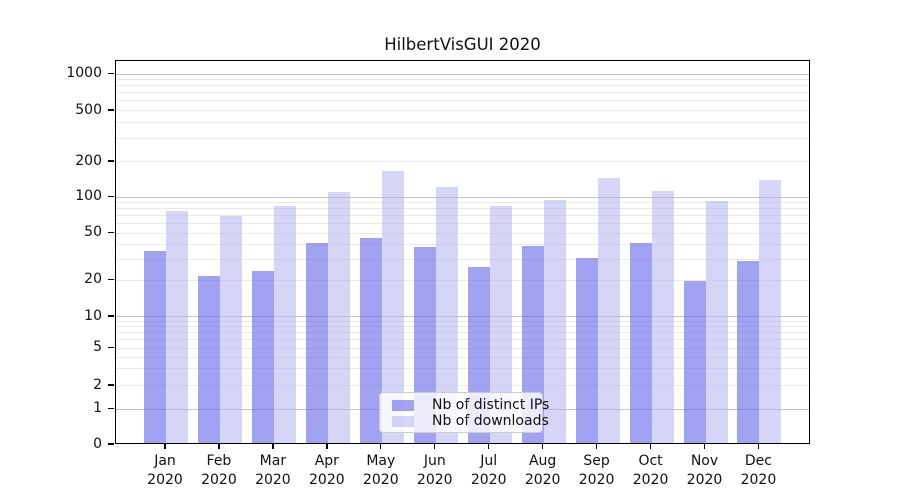 The image size is (900, 500). Describe the element at coordinates (596, 446) in the screenshot. I see `x-tick-sep` at that location.